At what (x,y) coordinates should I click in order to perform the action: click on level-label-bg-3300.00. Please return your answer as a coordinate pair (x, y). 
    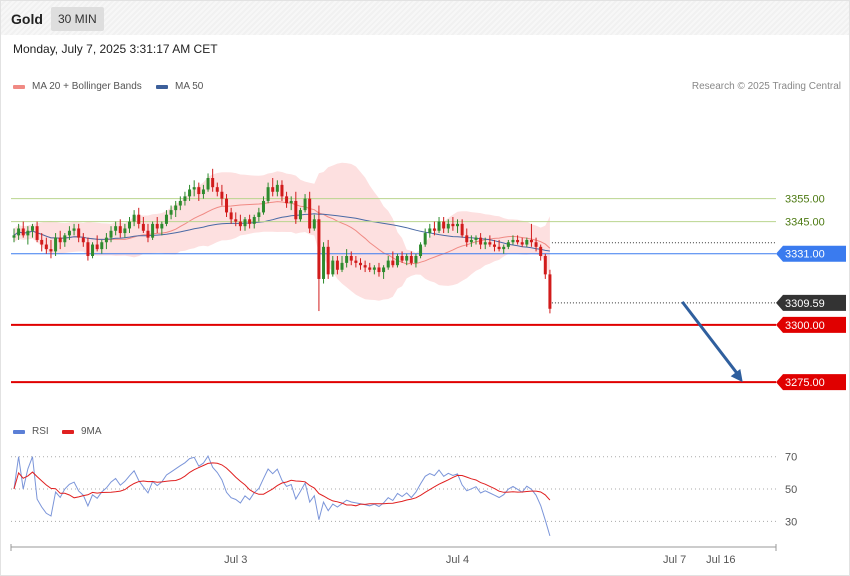
    Looking at the image, I should click on (811, 324).